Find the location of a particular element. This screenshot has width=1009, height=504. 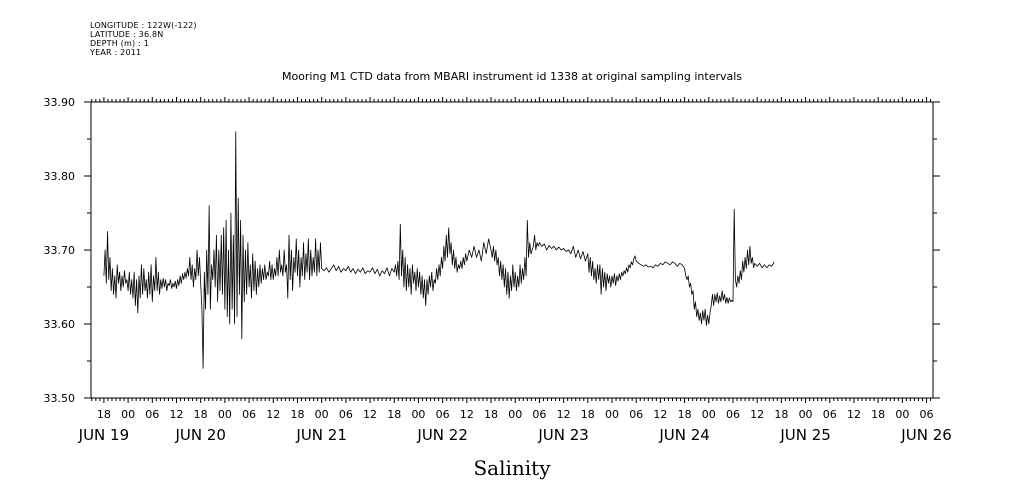

x-day-label: JUN 22 is located at coordinates (441, 435).